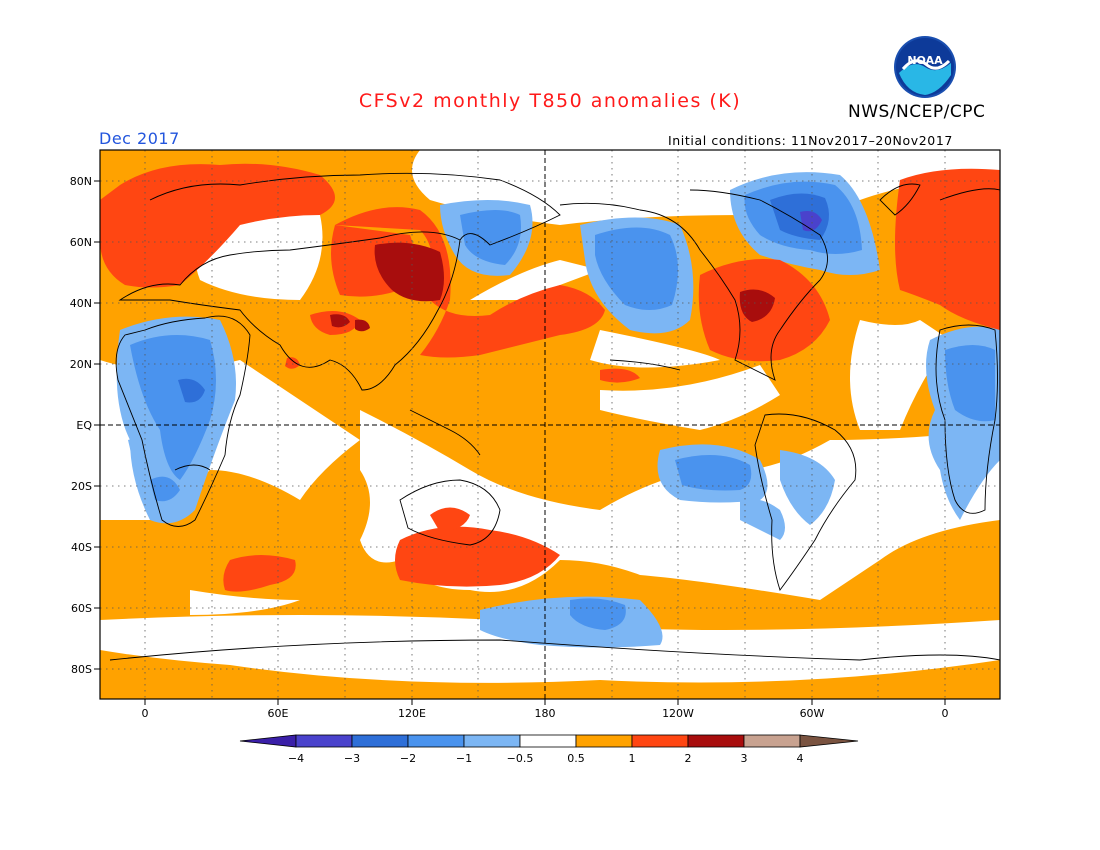  Describe the element at coordinates (296, 758) in the screenshot. I see `colorbar-label: −4` at that location.